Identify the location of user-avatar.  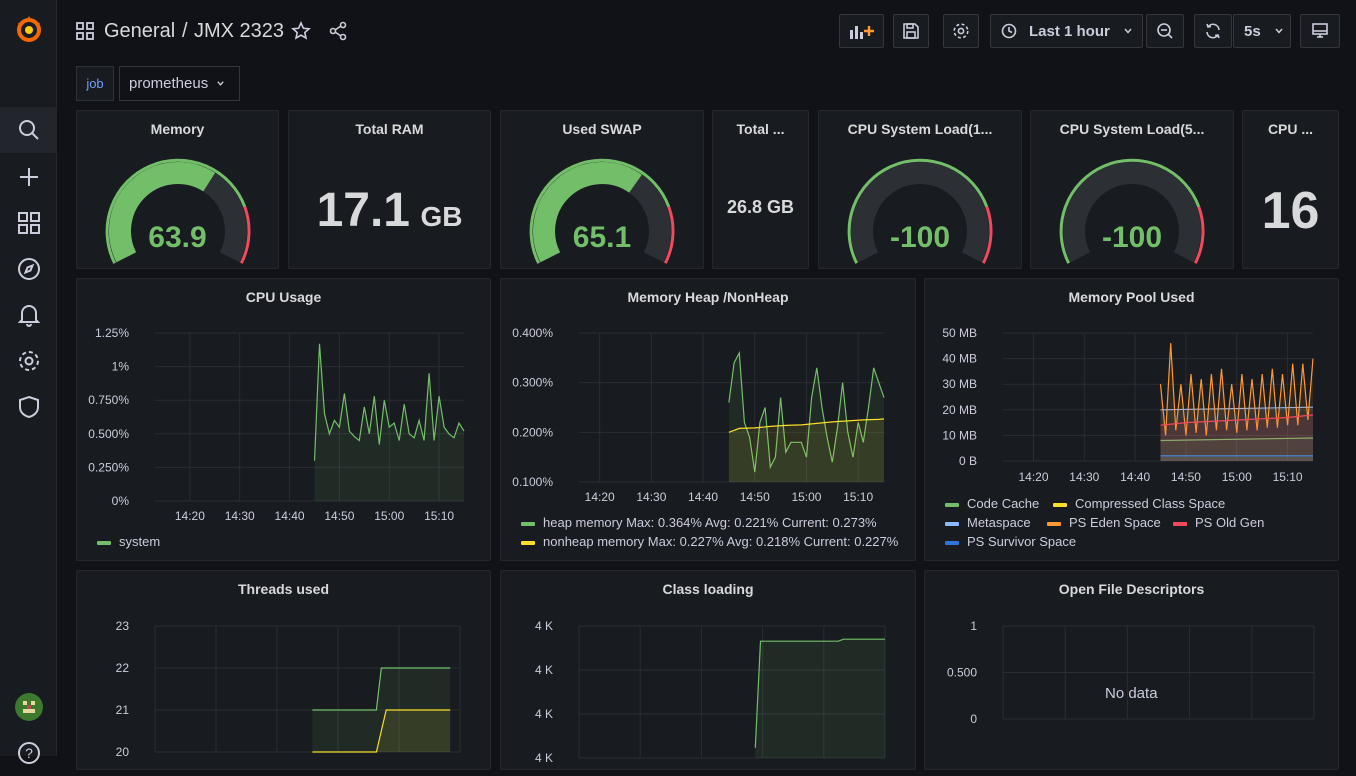
(28, 707).